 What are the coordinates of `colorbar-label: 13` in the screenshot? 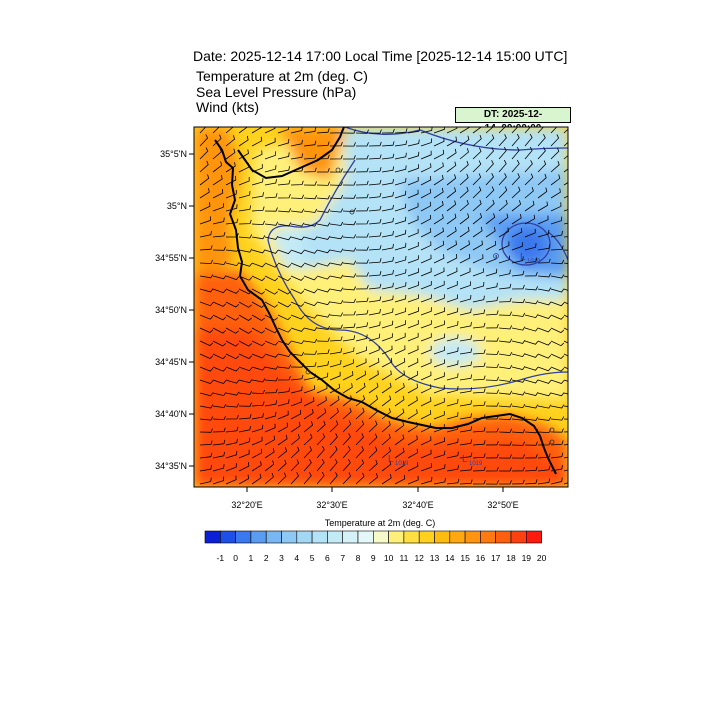 It's located at (435, 558).